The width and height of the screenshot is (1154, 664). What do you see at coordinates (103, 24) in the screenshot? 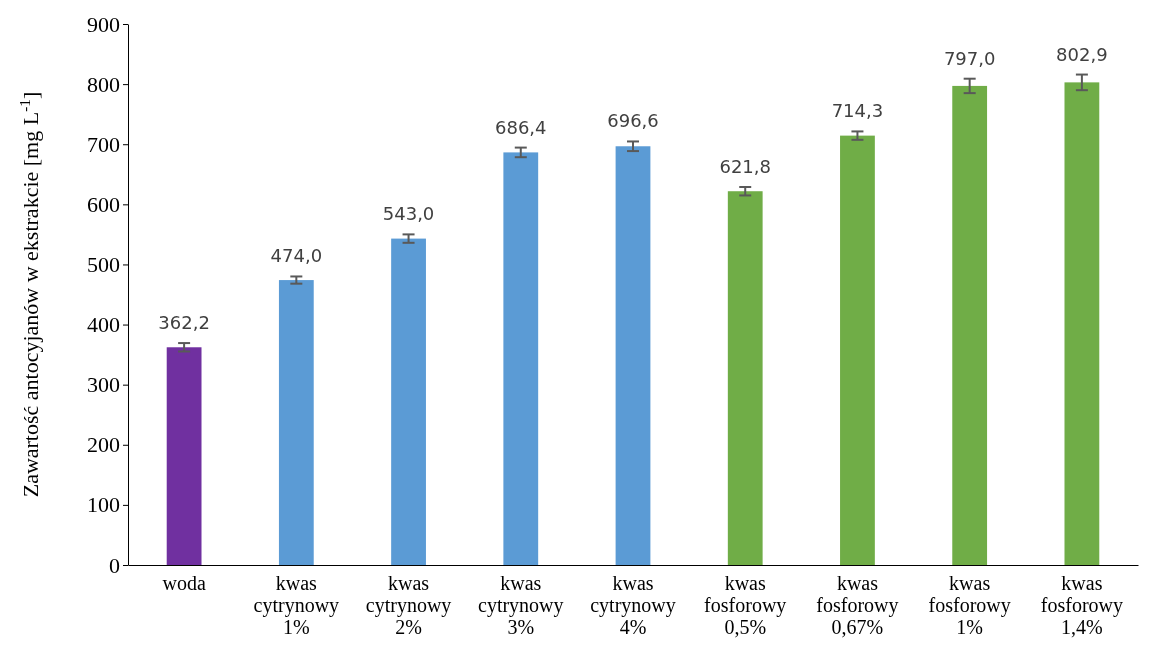
I see `y-tick-label: 900` at bounding box center [103, 24].